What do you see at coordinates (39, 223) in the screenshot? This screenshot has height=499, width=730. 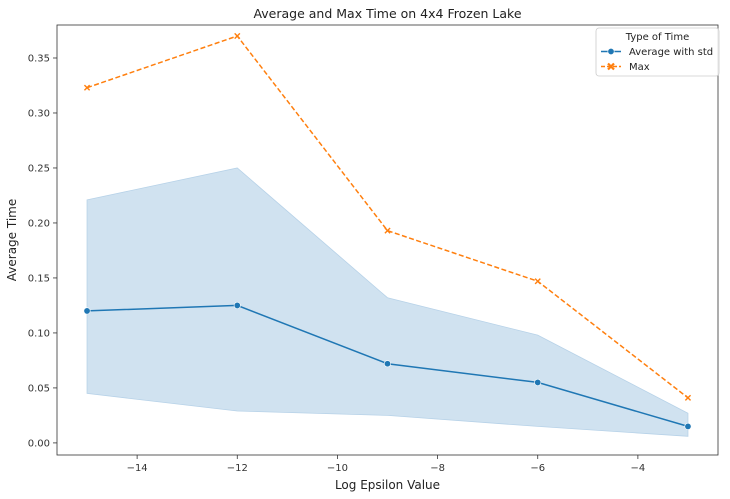 I see `y-tick-label: 0.20` at bounding box center [39, 223].